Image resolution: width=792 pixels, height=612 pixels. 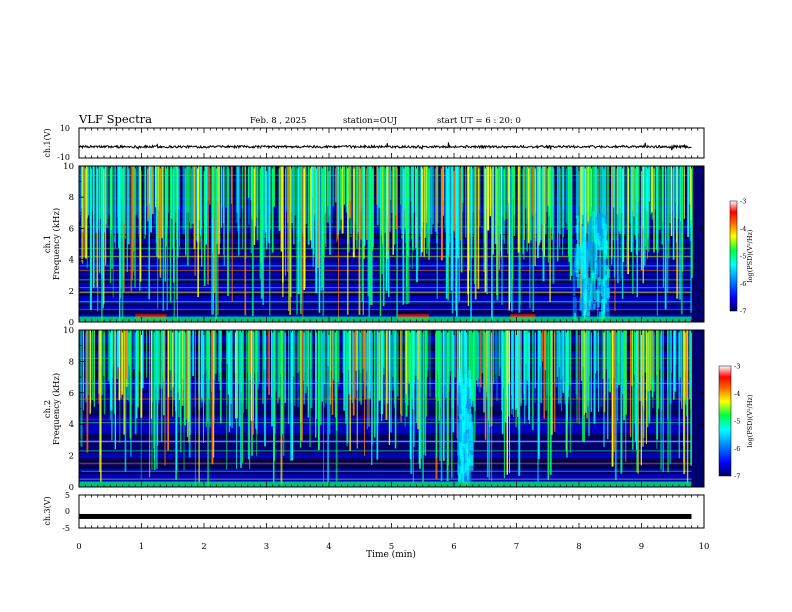 I want to click on y-tick-label: 10, so click(x=68, y=167).